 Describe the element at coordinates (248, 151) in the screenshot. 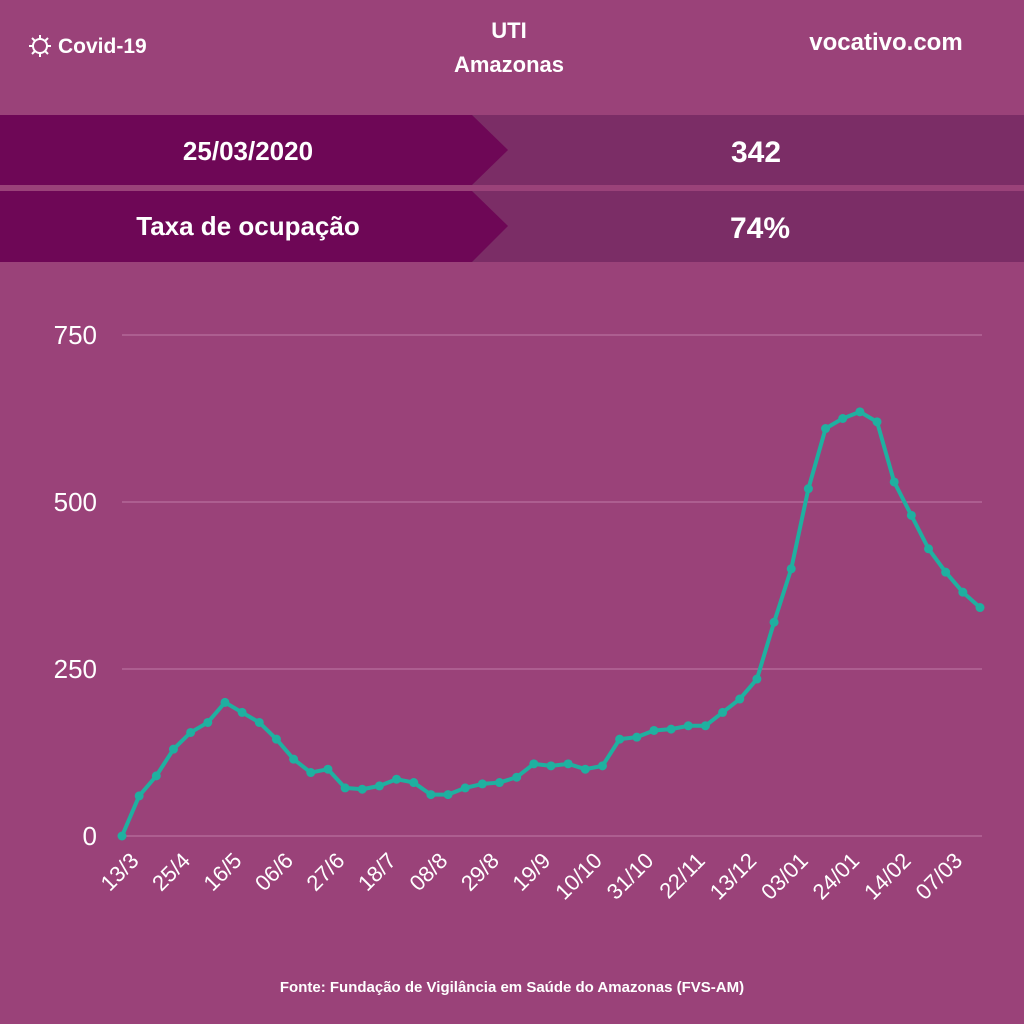

I see `table-cell: 25/03/2020` at that location.